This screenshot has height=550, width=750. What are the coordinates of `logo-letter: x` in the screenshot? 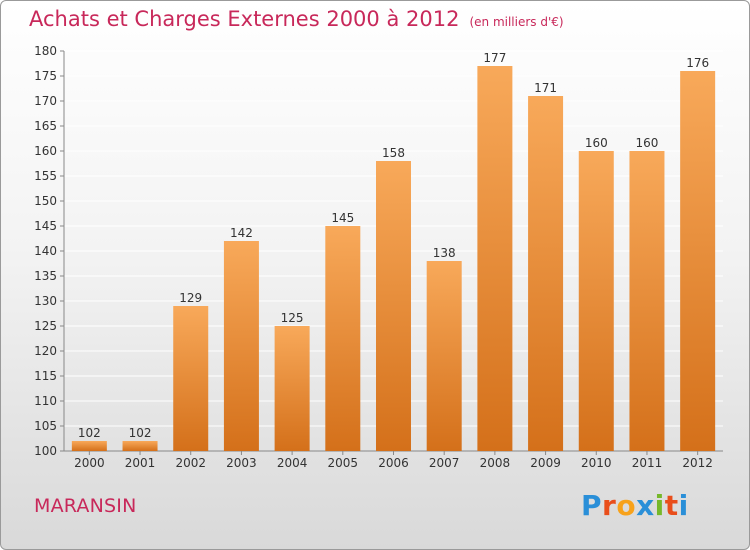 It's located at (645, 505).